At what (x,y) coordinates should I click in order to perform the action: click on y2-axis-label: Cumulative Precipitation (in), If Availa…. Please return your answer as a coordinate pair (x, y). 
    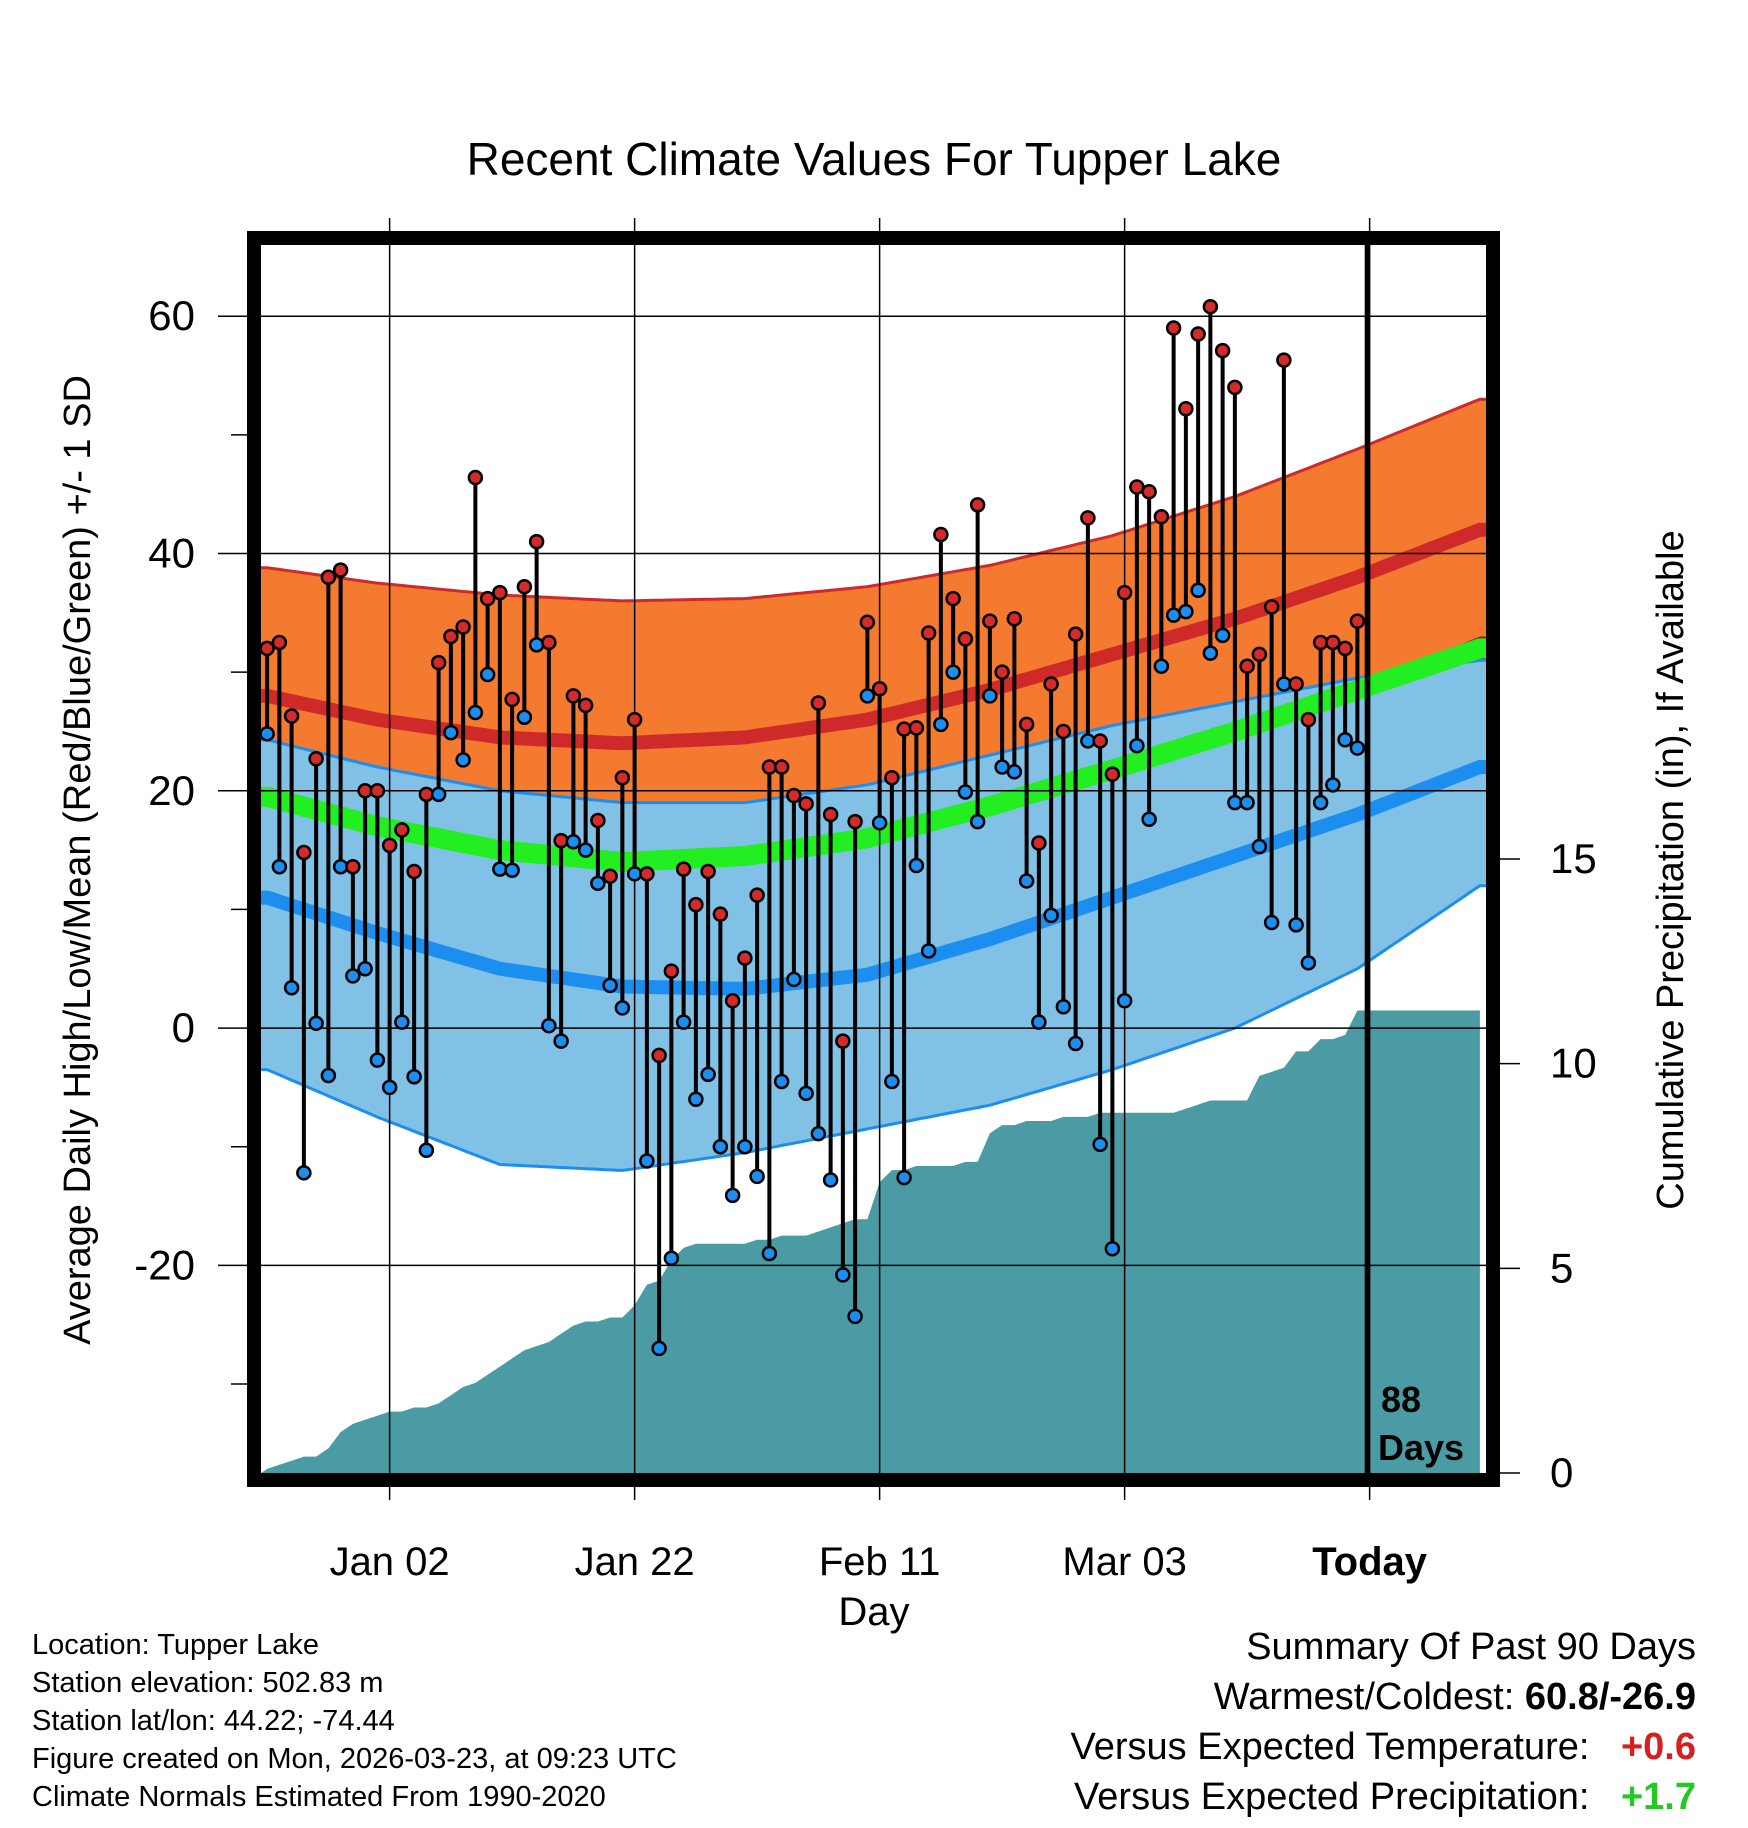
    Looking at the image, I should click on (1671, 869).